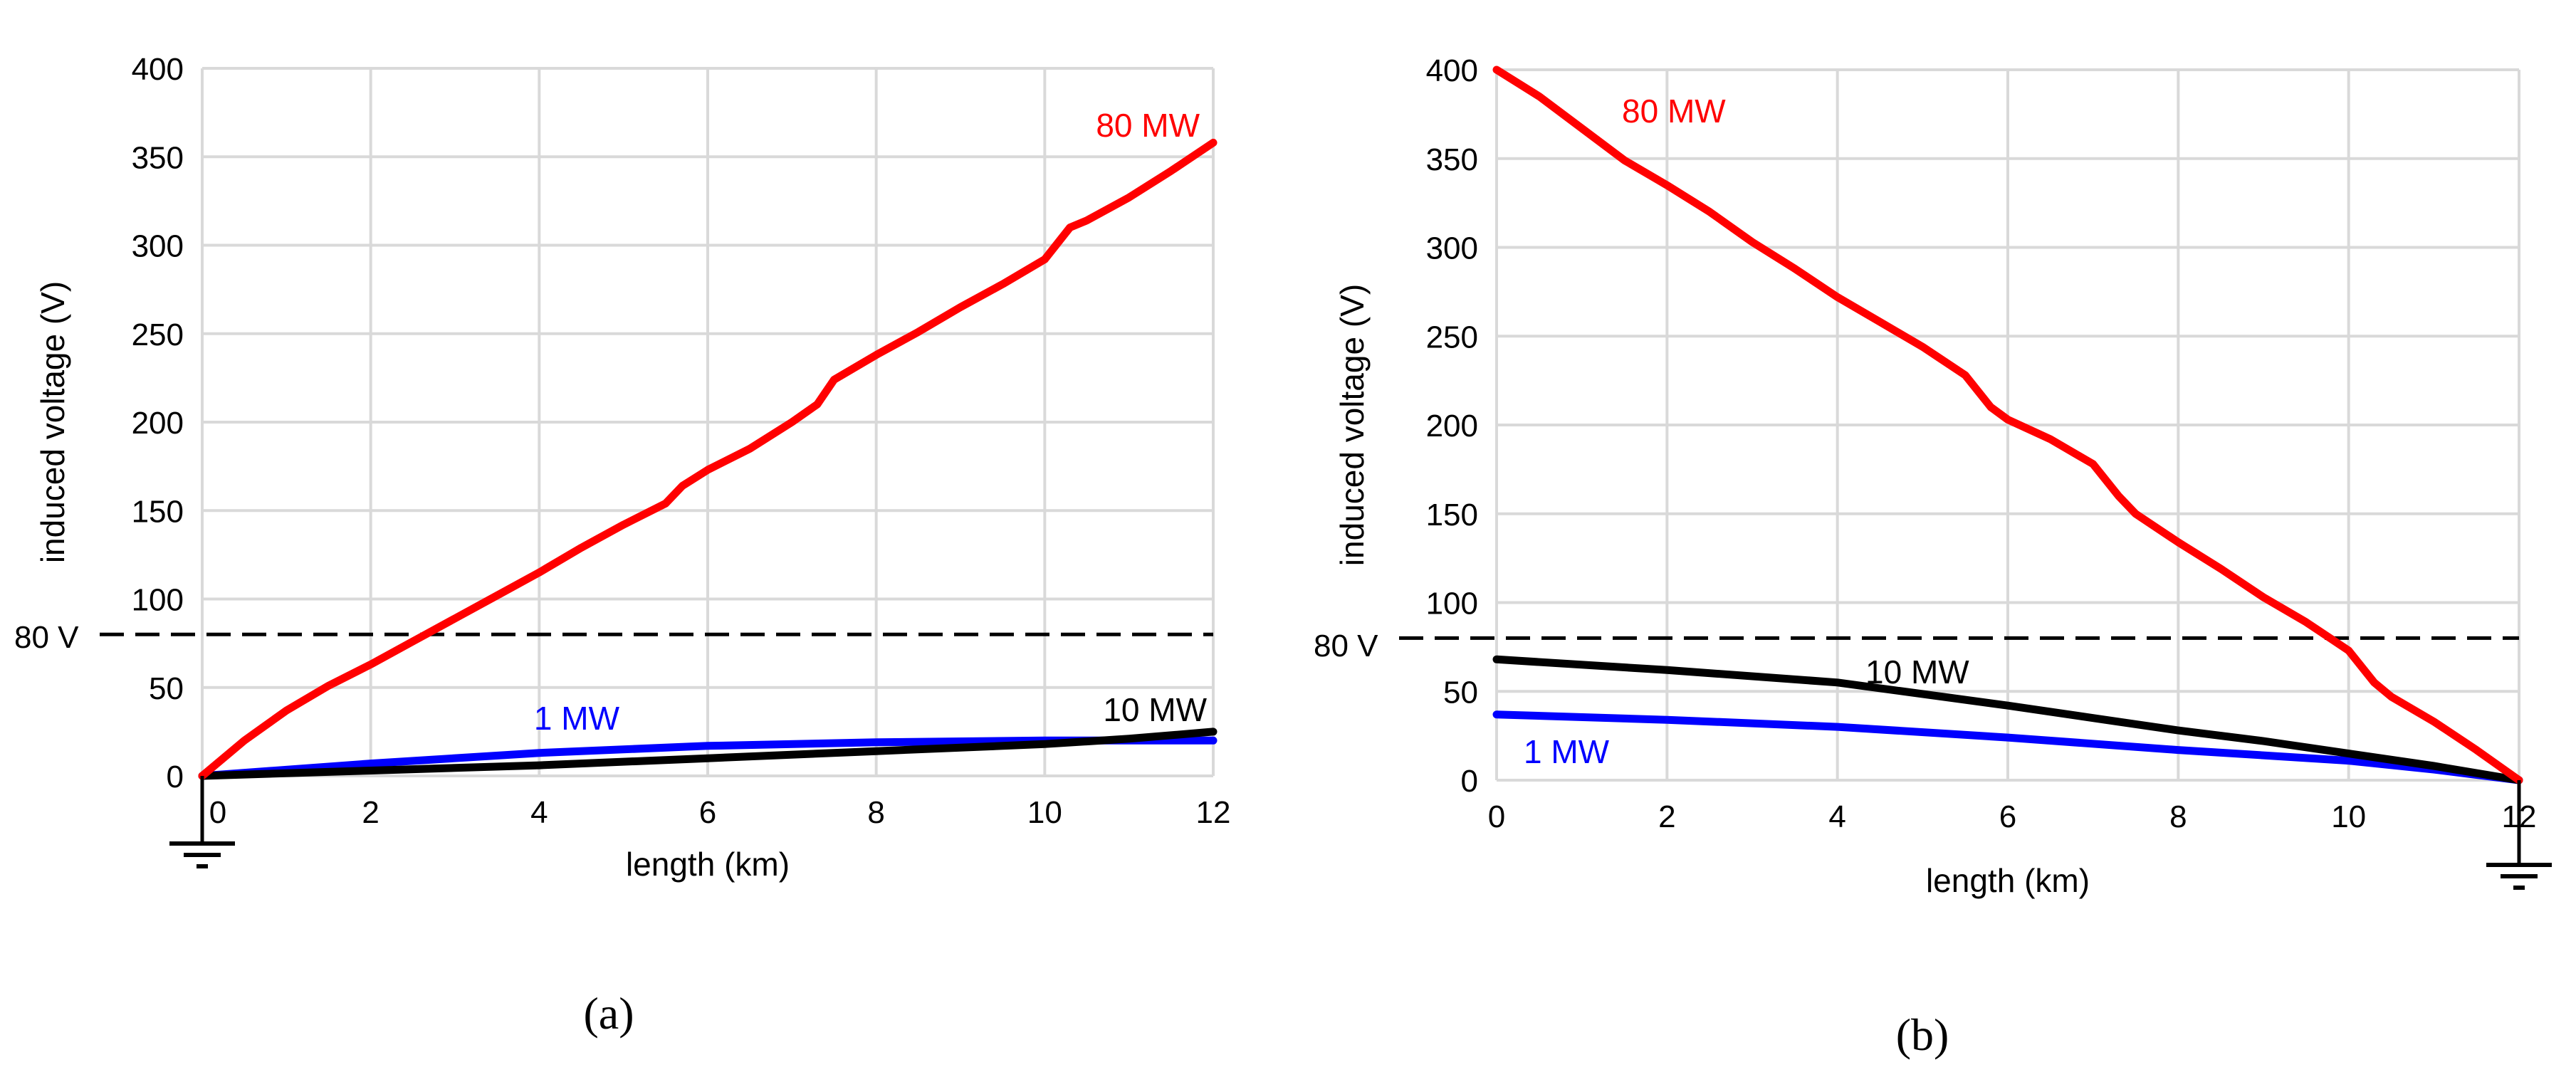 The width and height of the screenshot is (2576, 1082). What do you see at coordinates (2007, 747) in the screenshot?
I see `series-line-1-mw` at bounding box center [2007, 747].